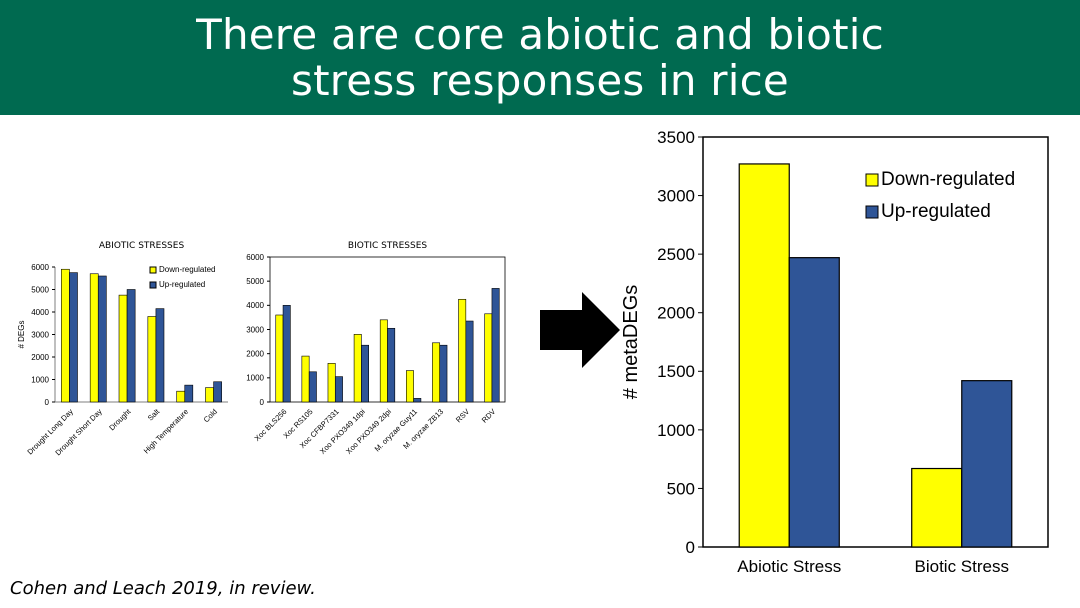 The height and width of the screenshot is (608, 1080). What do you see at coordinates (163, 588) in the screenshot?
I see `citation: Cohen and Leach 2019, in review.` at bounding box center [163, 588].